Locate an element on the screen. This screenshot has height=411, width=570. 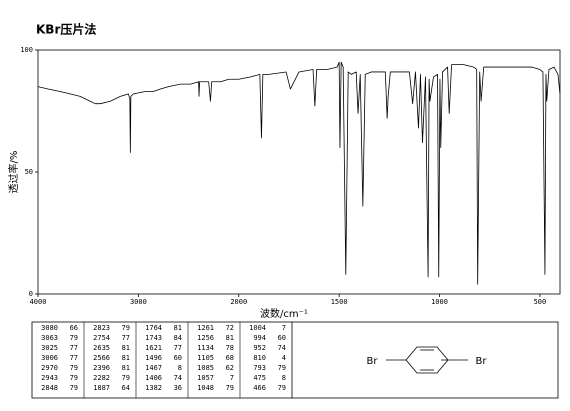
wavenumber-cell: 2823 is located at coordinates (101, 328).